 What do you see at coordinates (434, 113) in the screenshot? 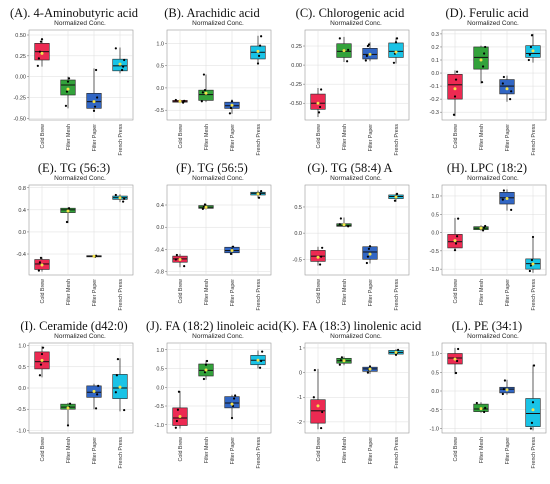
I see `y-tick-label: -0.3` at bounding box center [434, 113].